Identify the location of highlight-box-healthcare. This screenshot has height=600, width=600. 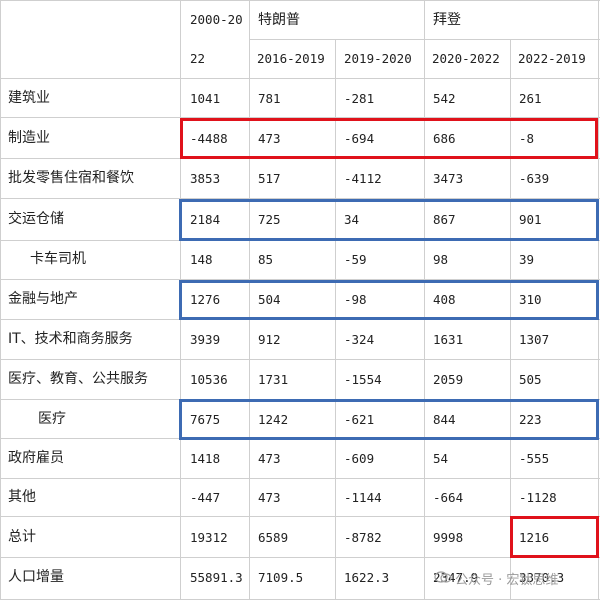
(389, 419).